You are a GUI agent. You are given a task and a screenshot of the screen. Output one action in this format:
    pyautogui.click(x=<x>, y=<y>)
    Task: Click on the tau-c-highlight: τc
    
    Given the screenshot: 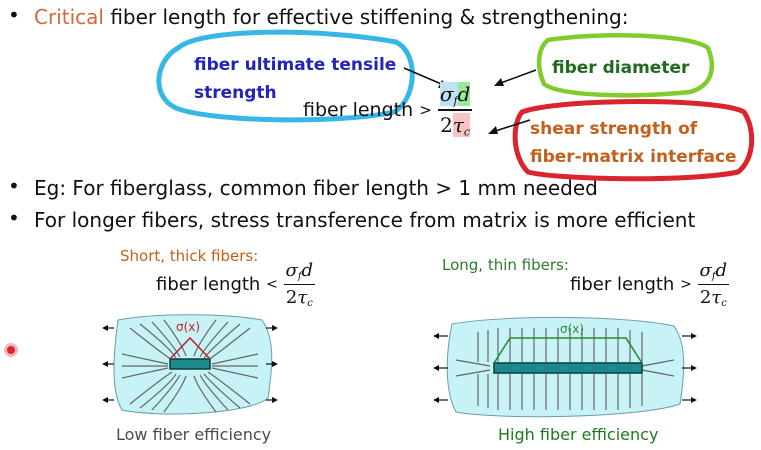 What is the action you would take?
    pyautogui.click(x=461, y=125)
    